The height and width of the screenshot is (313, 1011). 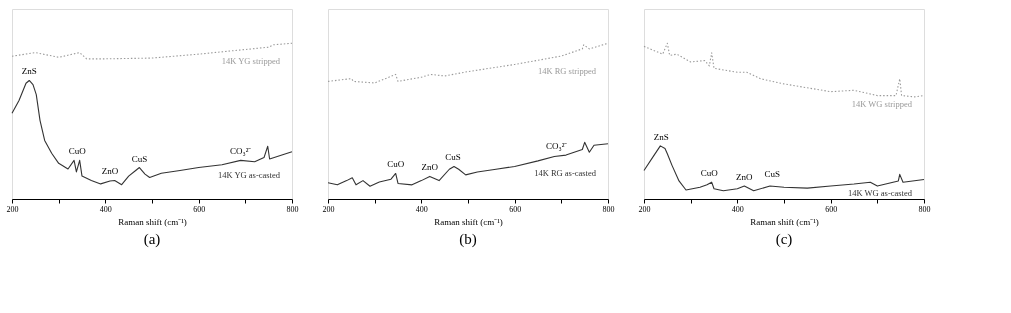 What do you see at coordinates (152, 239) in the screenshot?
I see `text: (a)` at bounding box center [152, 239].